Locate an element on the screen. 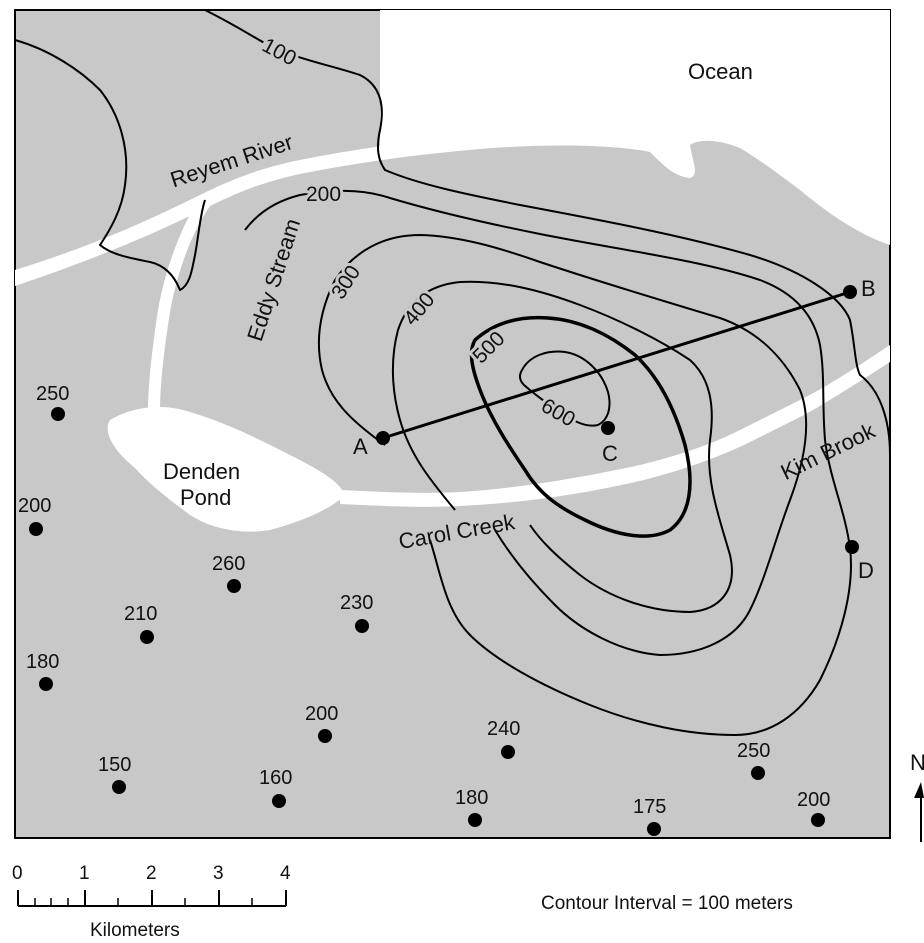  scale-tick-label: 3 is located at coordinates (218, 873).